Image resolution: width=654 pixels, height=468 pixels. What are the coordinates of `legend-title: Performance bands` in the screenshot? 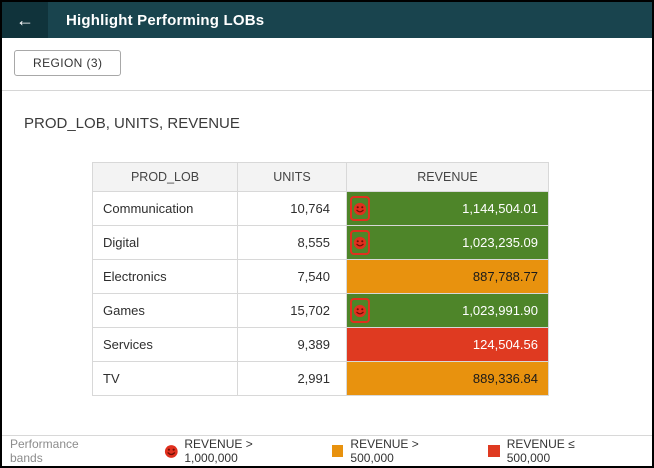 It's located at (44, 451).